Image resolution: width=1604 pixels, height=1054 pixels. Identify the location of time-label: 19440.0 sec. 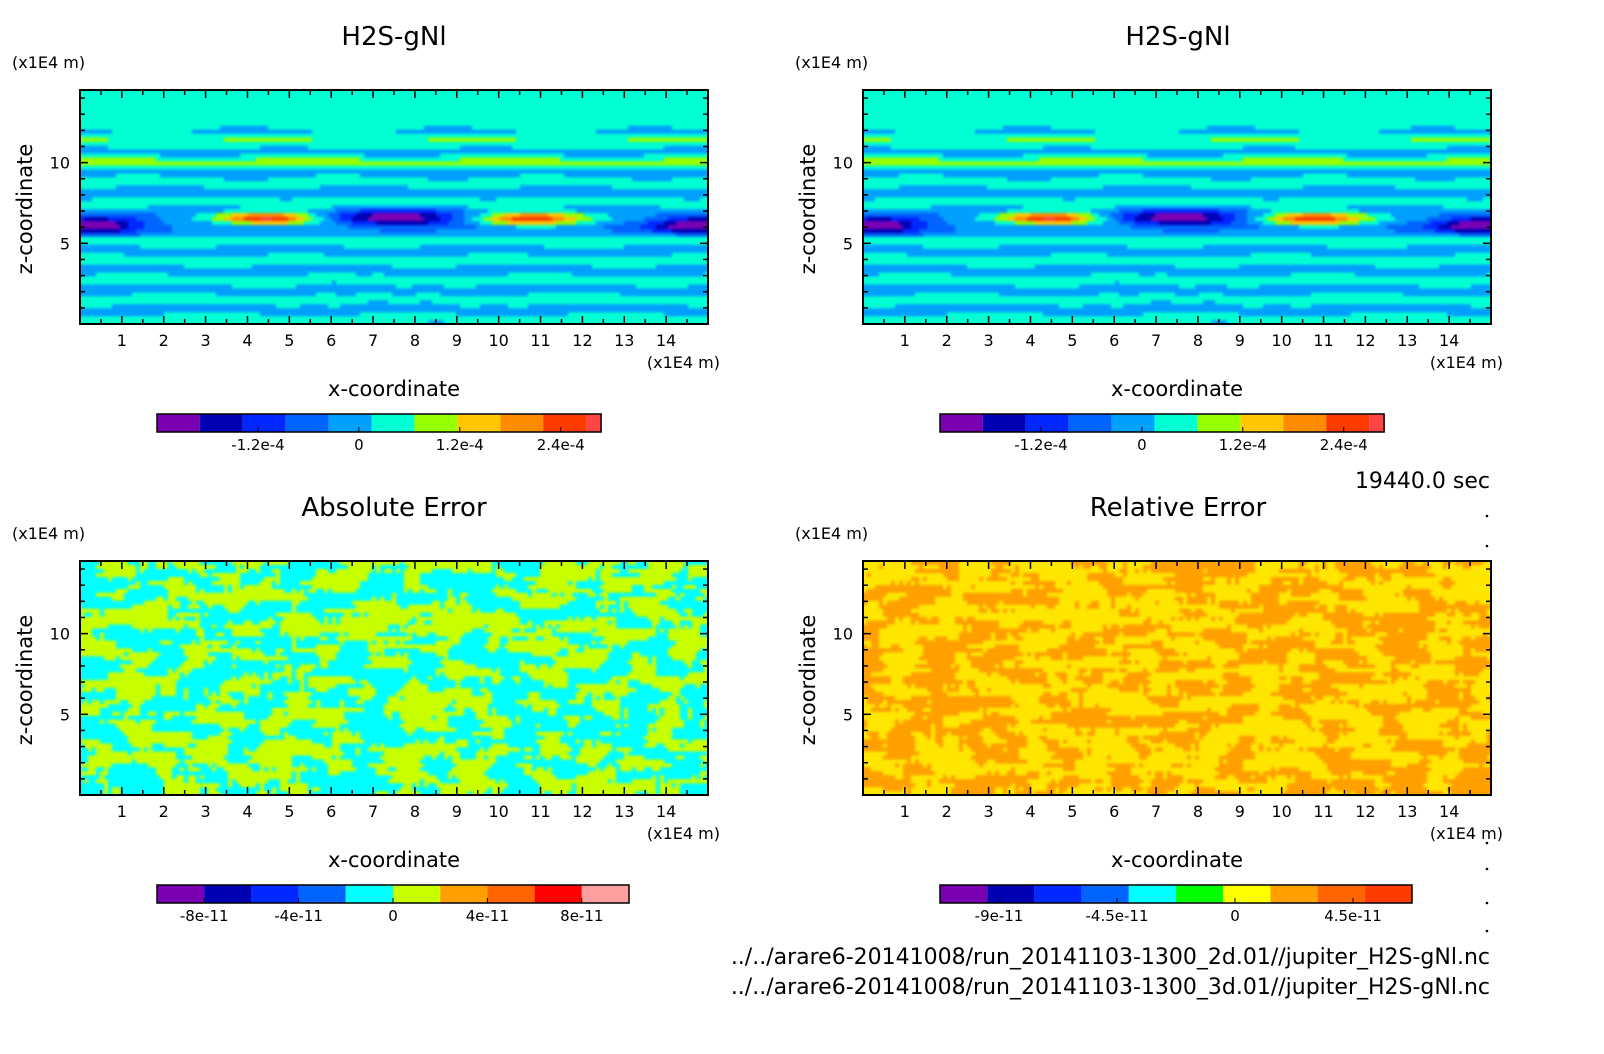
(1422, 481).